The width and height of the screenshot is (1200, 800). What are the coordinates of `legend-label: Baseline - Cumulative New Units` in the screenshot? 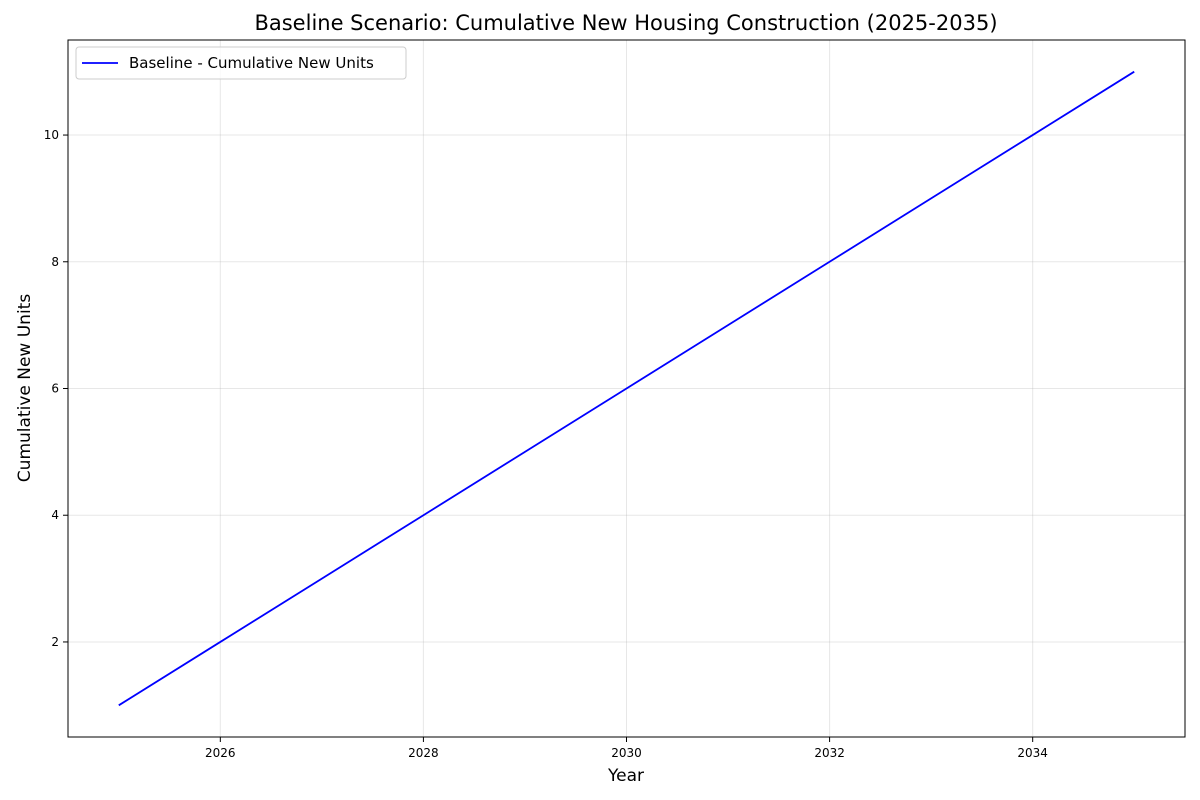 It's located at (251, 63).